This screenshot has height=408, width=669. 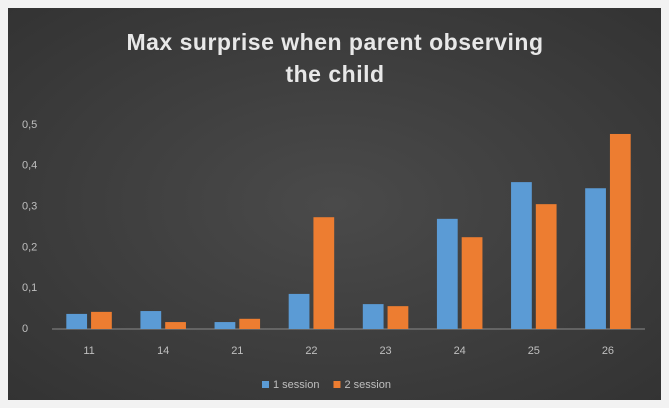 I want to click on y-tick-label: 0,3, so click(x=29, y=207).